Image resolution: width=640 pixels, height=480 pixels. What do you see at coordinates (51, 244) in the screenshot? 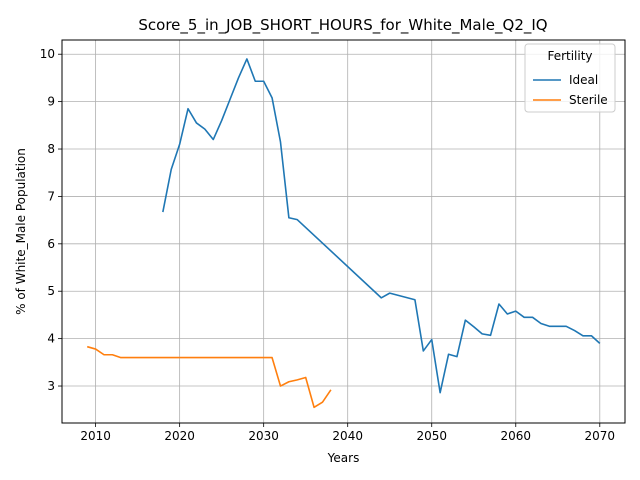
I see `y-tick-label: 6` at bounding box center [51, 244].